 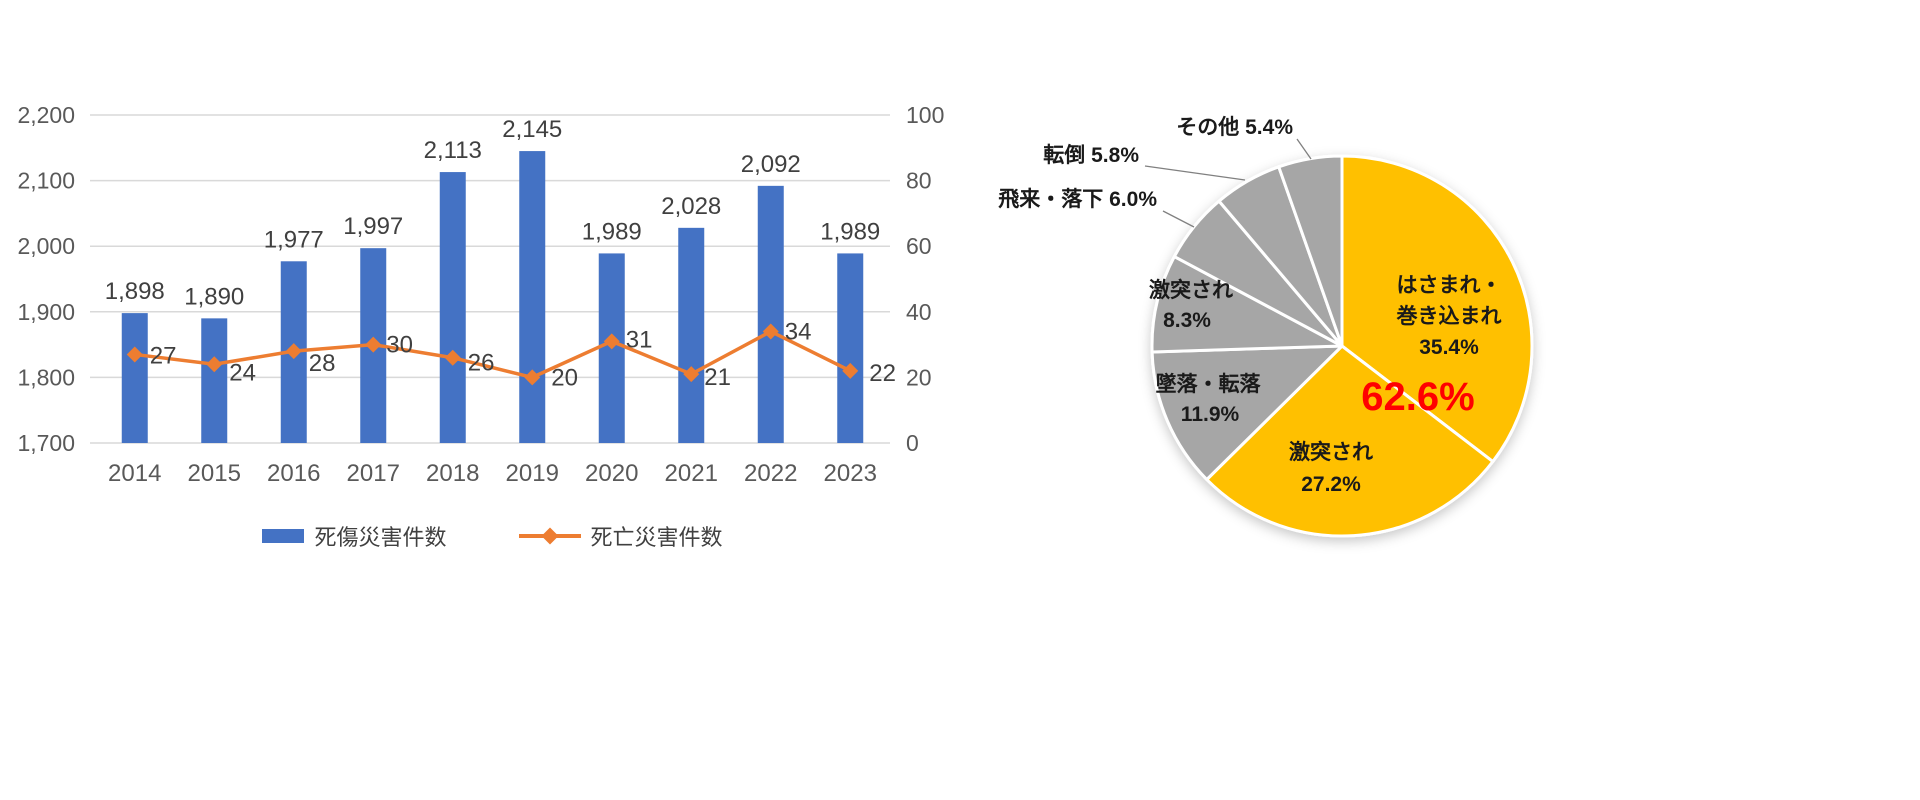 What do you see at coordinates (1449, 347) in the screenshot?
I see `pie-pct-slice0: 35.4%` at bounding box center [1449, 347].